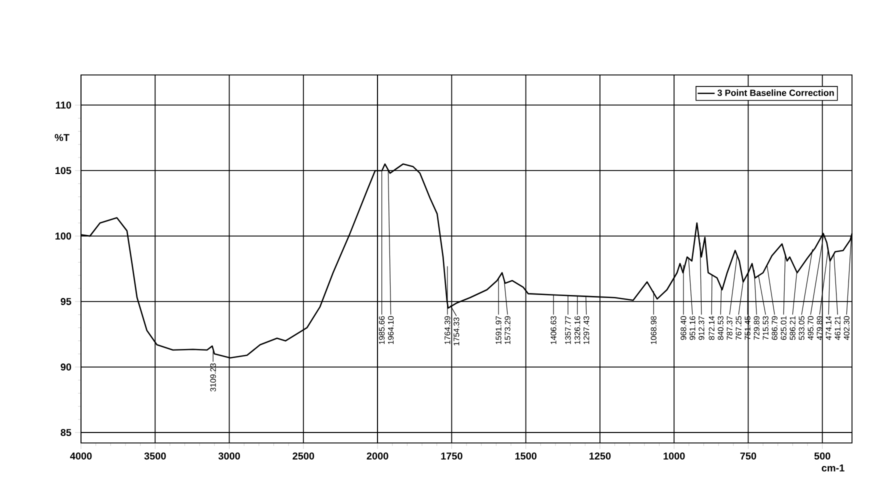  Describe the element at coordinates (155, 456) in the screenshot. I see `x-tick-label: 3500` at that location.